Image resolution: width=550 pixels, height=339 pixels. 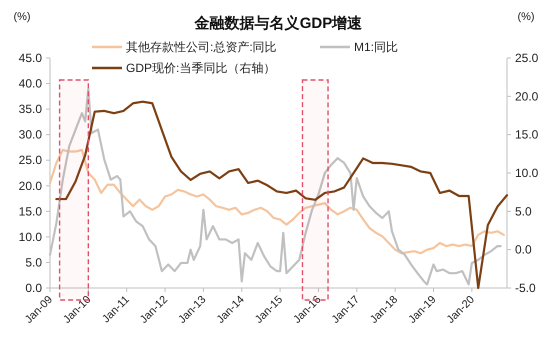 I want to click on y-tick-label: 20.0, so click(x=30, y=185).